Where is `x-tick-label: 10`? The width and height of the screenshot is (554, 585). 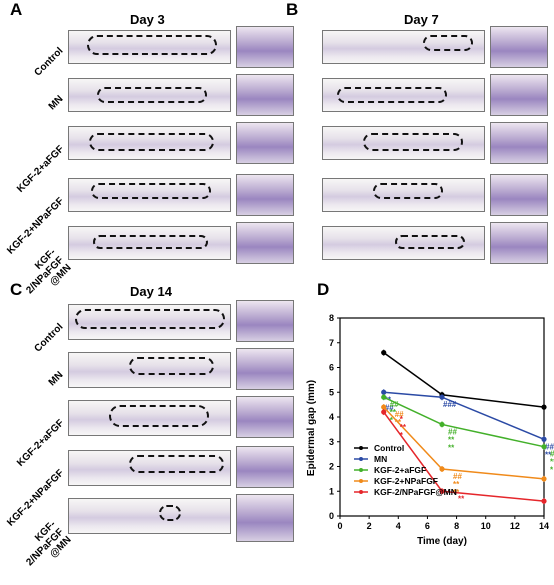
x-tick-label: 10 is located at coordinates (486, 526).